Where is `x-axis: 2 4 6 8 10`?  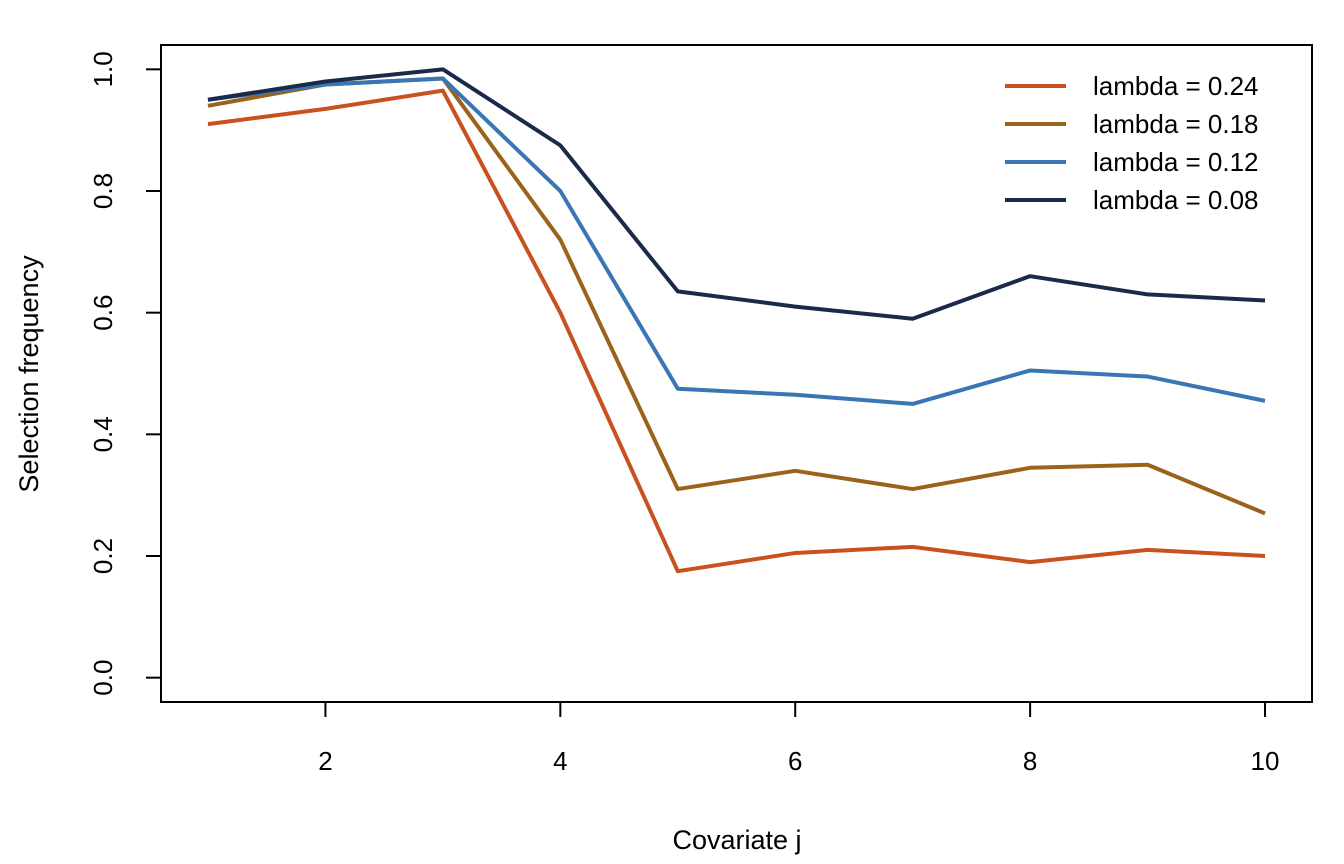
x-axis: 2 4 6 8 10 is located at coordinates (799, 738).